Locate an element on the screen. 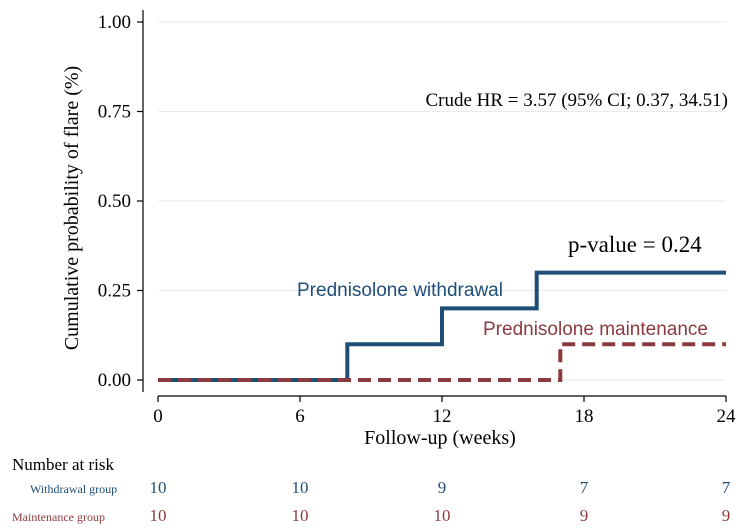 Image resolution: width=752 pixels, height=530 pixels. x-tick-label: 18 is located at coordinates (584, 416).